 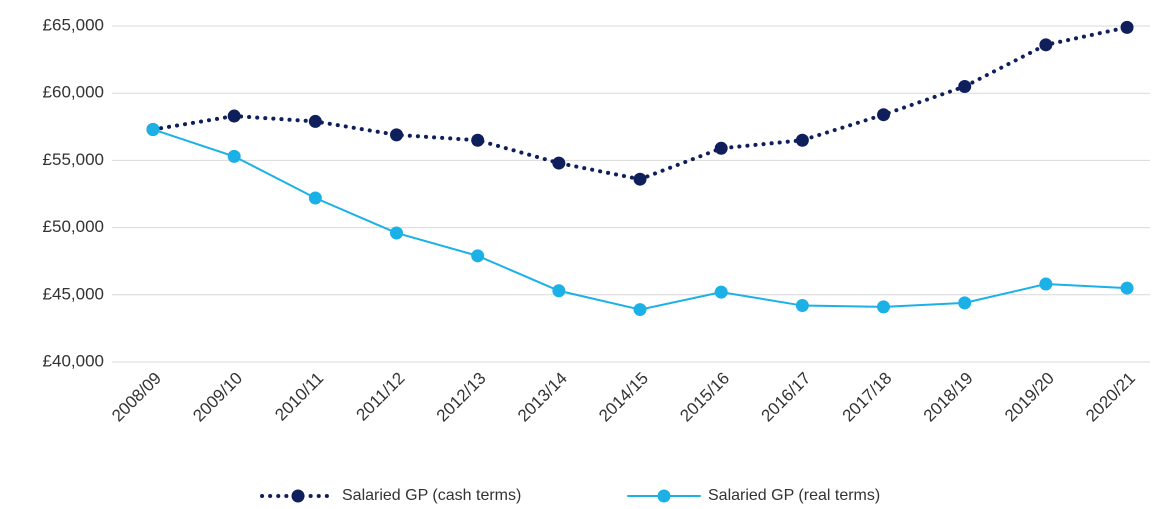 What do you see at coordinates (948, 397) in the screenshot?
I see `x-tick-label: 2018/19` at bounding box center [948, 397].